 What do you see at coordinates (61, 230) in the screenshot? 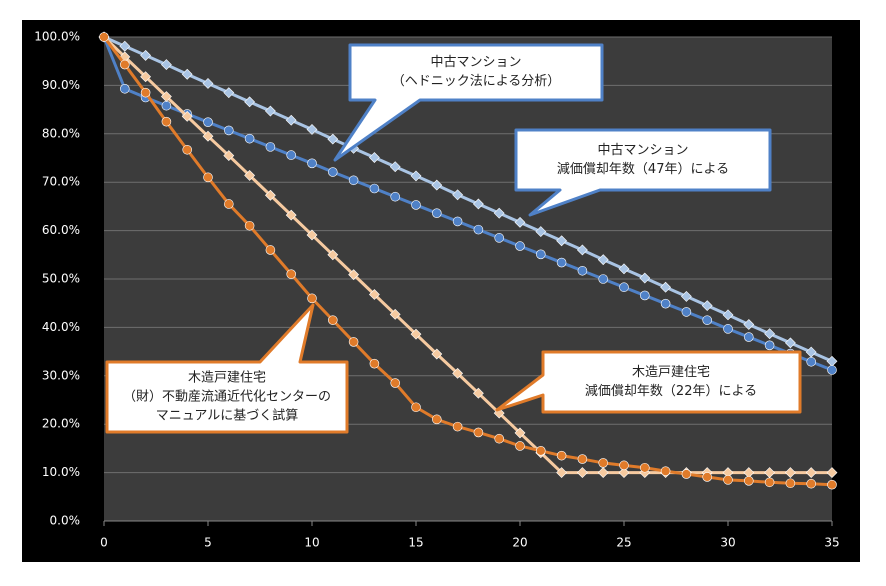
I see `y-tick-label: 60.0%` at bounding box center [61, 230].